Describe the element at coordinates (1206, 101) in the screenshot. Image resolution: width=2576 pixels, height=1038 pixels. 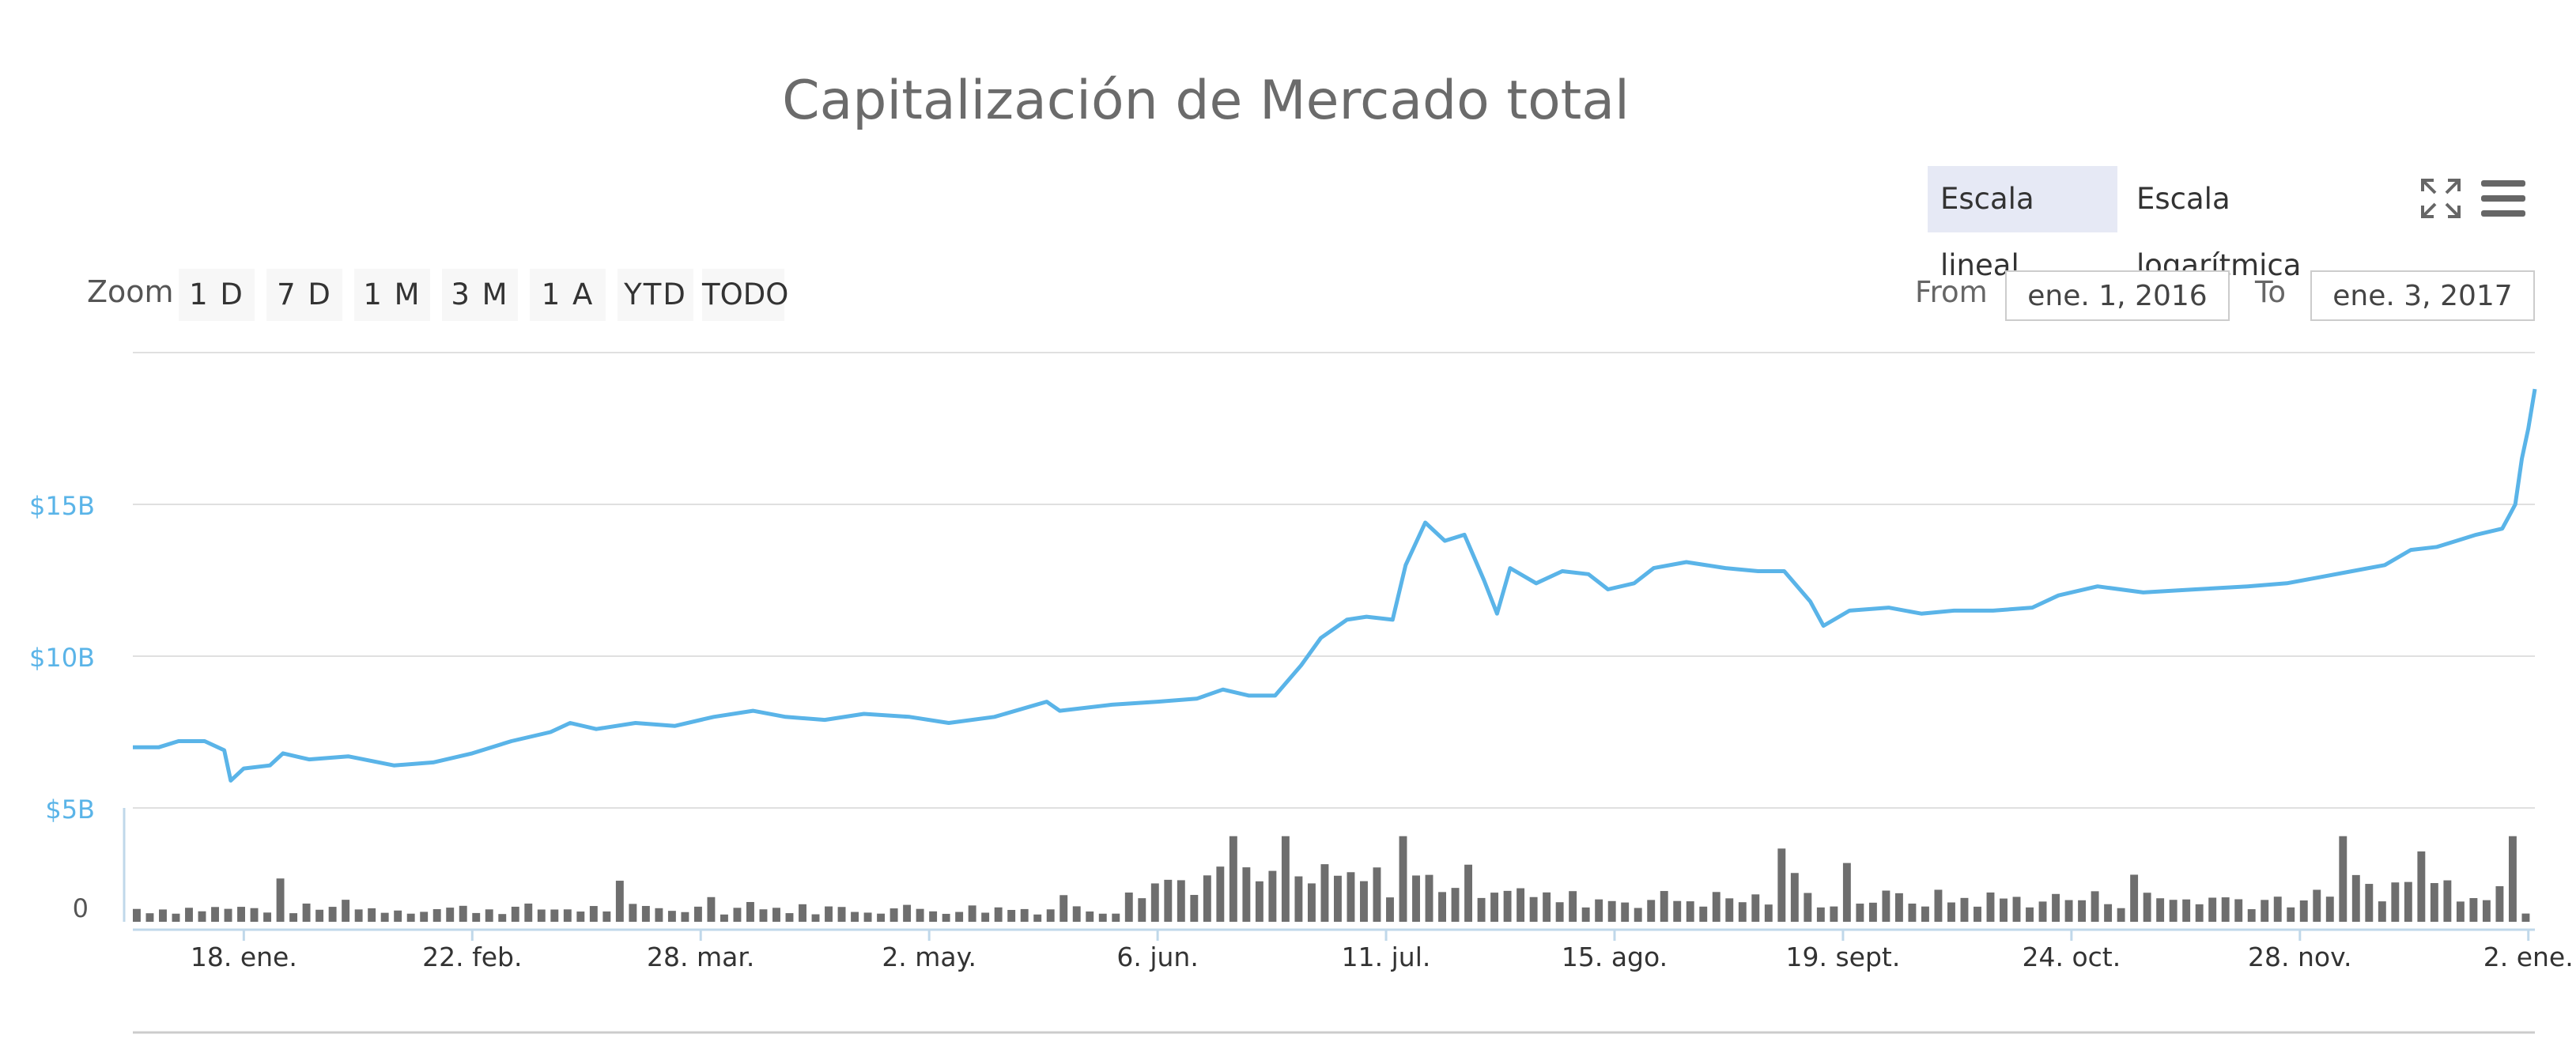
I see `chart-title: Capitalización de Mercado total` at that location.